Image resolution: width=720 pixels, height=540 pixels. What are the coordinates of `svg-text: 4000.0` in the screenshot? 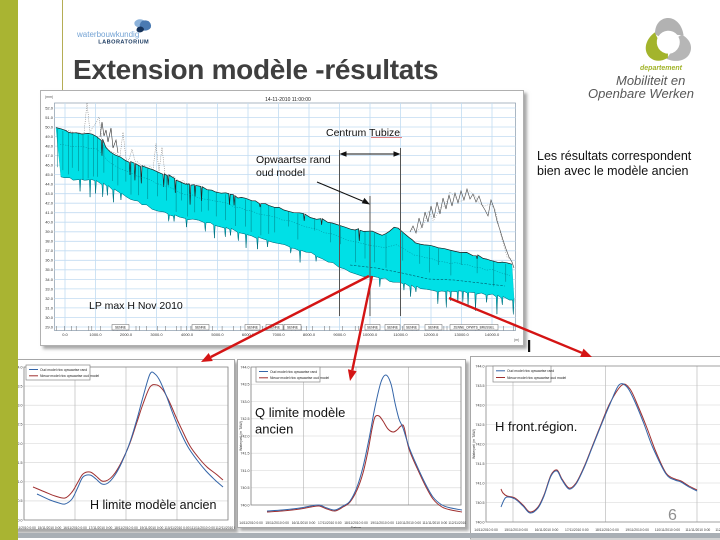 It's located at (187, 334).